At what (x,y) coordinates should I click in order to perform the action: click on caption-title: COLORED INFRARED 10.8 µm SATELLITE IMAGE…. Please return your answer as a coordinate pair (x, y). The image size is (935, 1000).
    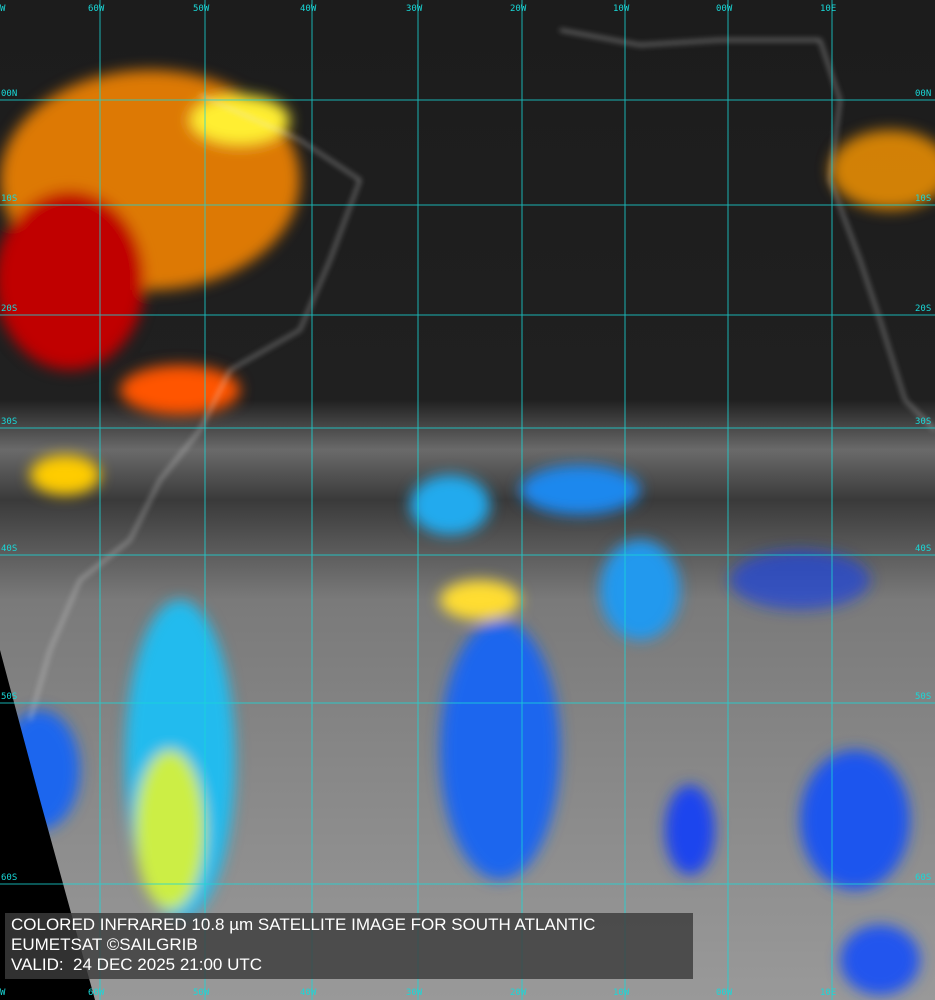
    Looking at the image, I should click on (303, 924).